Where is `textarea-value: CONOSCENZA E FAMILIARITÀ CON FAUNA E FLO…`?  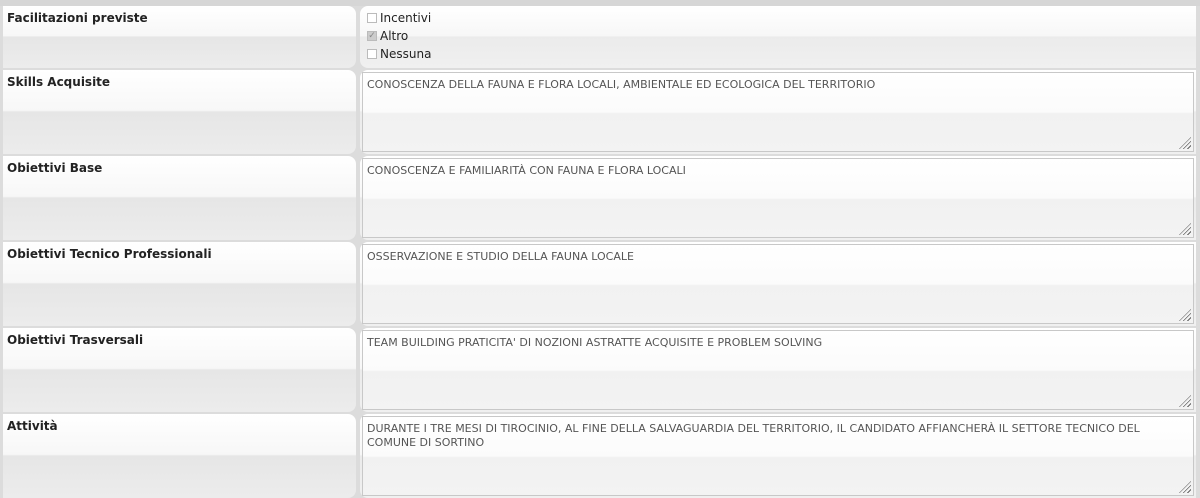 textarea-value: CONOSCENZA E FAMILIARITÀ CON FAUNA E FLO… is located at coordinates (526, 170).